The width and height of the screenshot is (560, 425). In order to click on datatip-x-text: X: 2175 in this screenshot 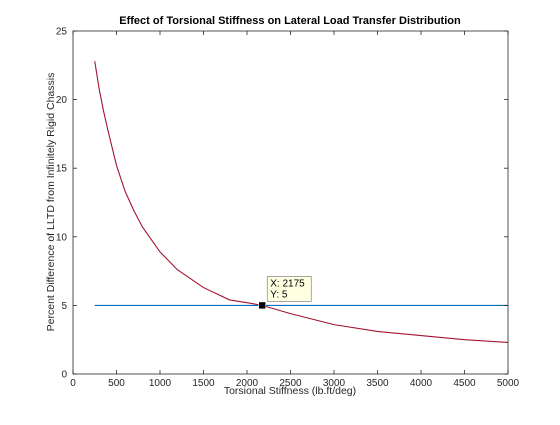, I will do `click(287, 283)`.